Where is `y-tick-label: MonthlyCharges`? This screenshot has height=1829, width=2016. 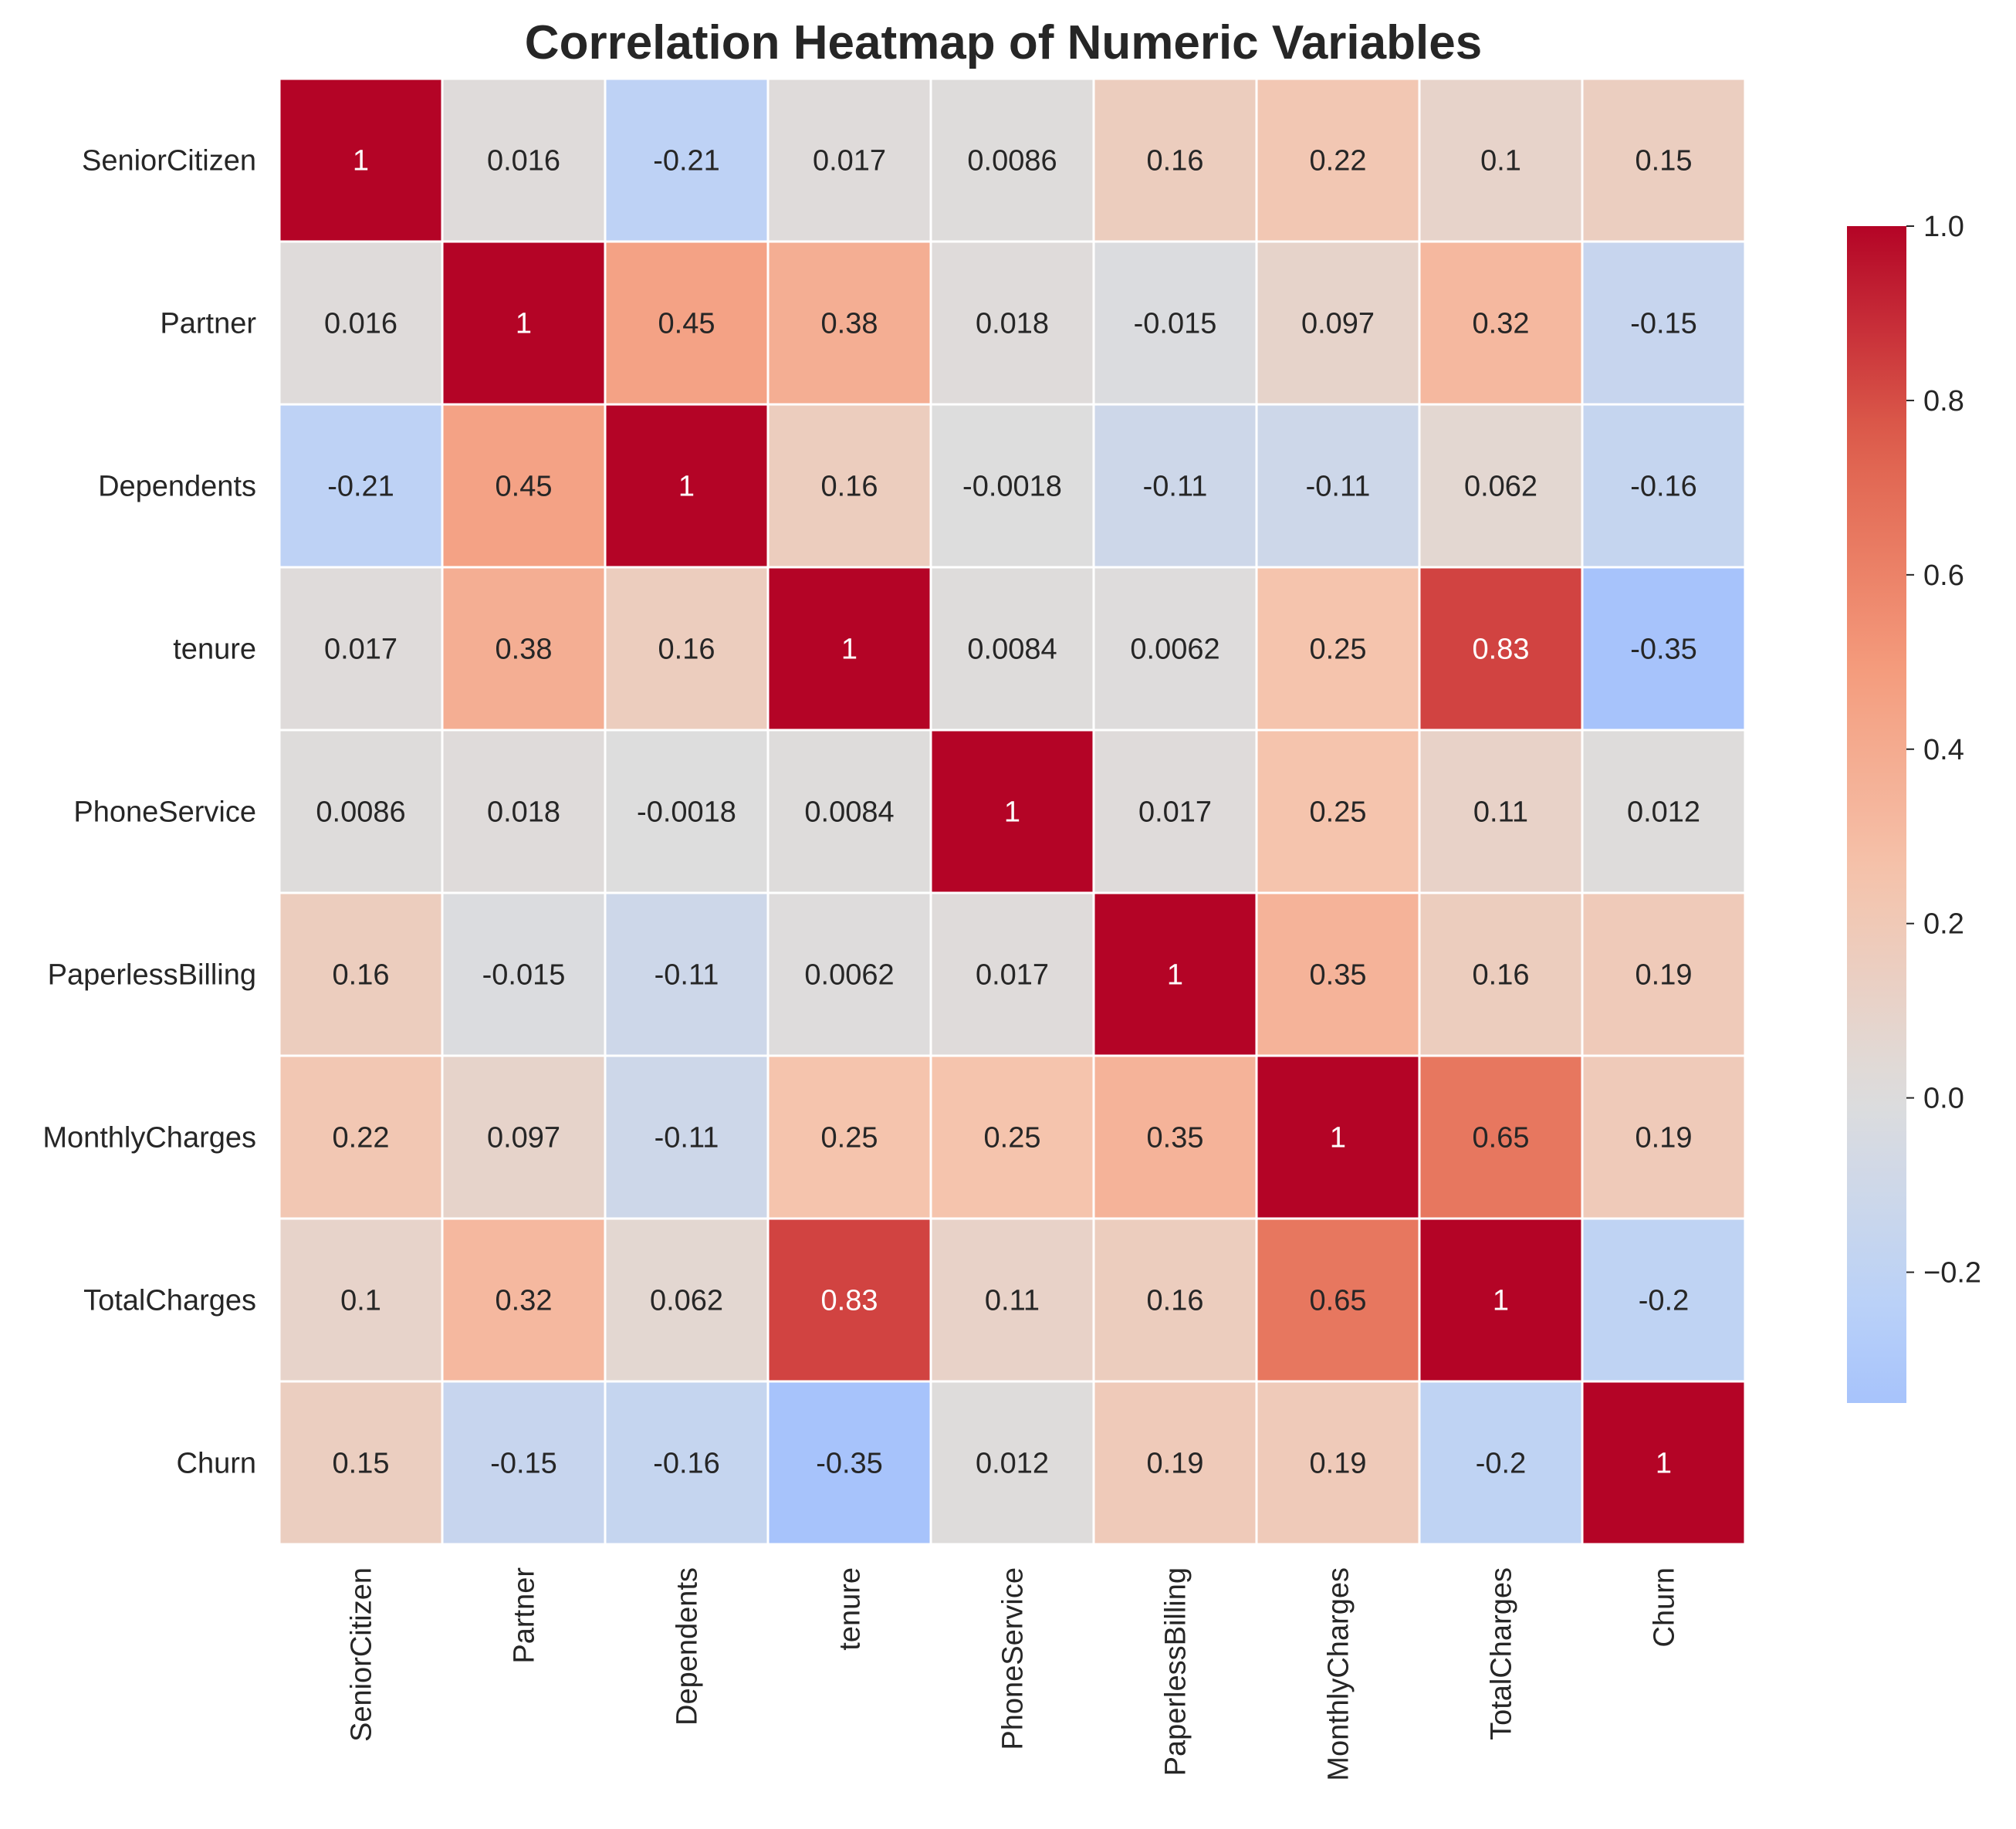
y-tick-label: MonthlyCharges is located at coordinates (149, 1138).